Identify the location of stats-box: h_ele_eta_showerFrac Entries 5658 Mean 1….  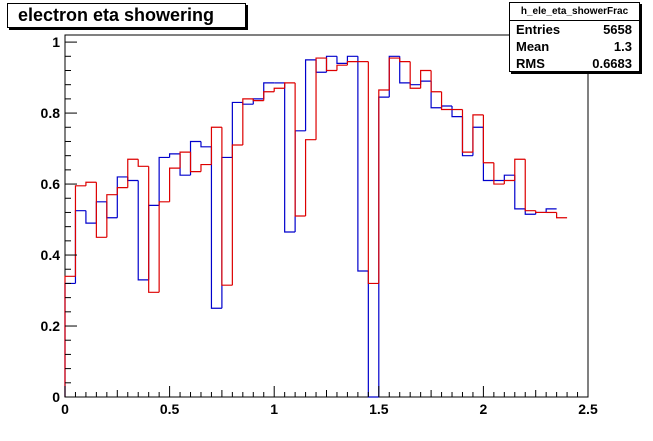
(574, 37).